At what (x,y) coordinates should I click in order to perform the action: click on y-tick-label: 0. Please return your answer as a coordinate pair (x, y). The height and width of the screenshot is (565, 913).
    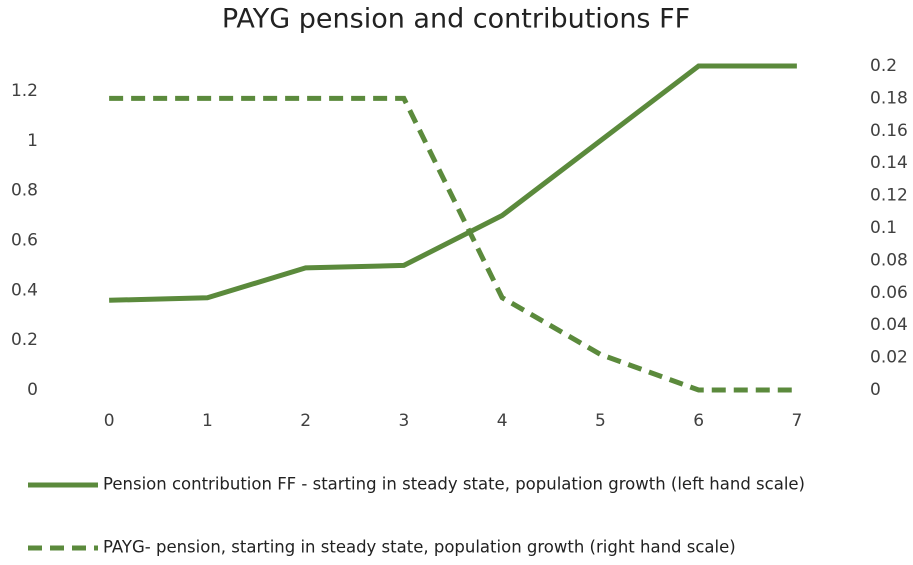
    Looking at the image, I should click on (32, 390).